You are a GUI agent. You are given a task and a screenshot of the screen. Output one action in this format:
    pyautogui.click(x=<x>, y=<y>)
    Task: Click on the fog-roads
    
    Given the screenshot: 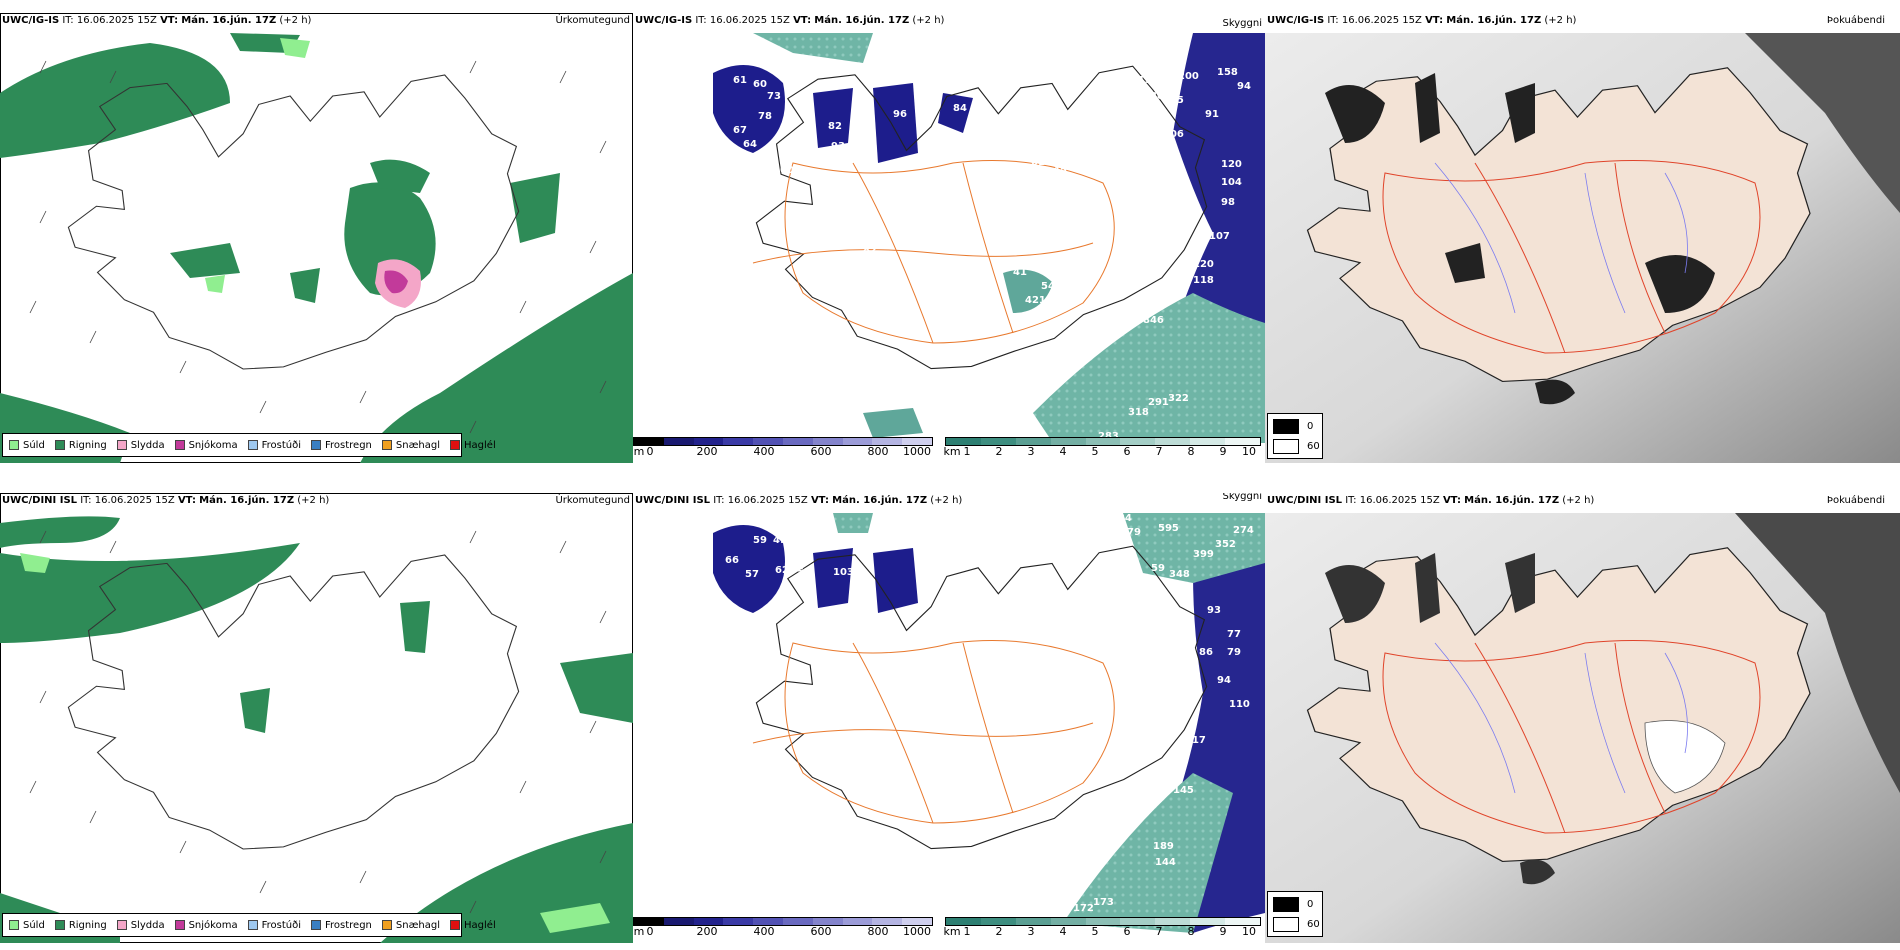 What is the action you would take?
    pyautogui.click(x=1571, y=737)
    